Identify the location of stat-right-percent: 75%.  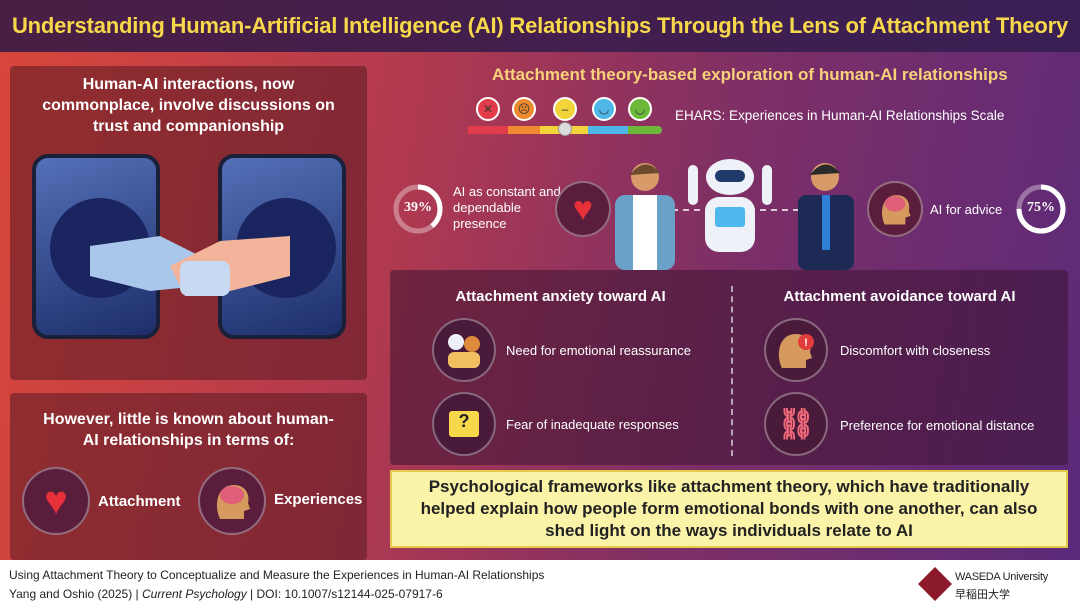
(1041, 207).